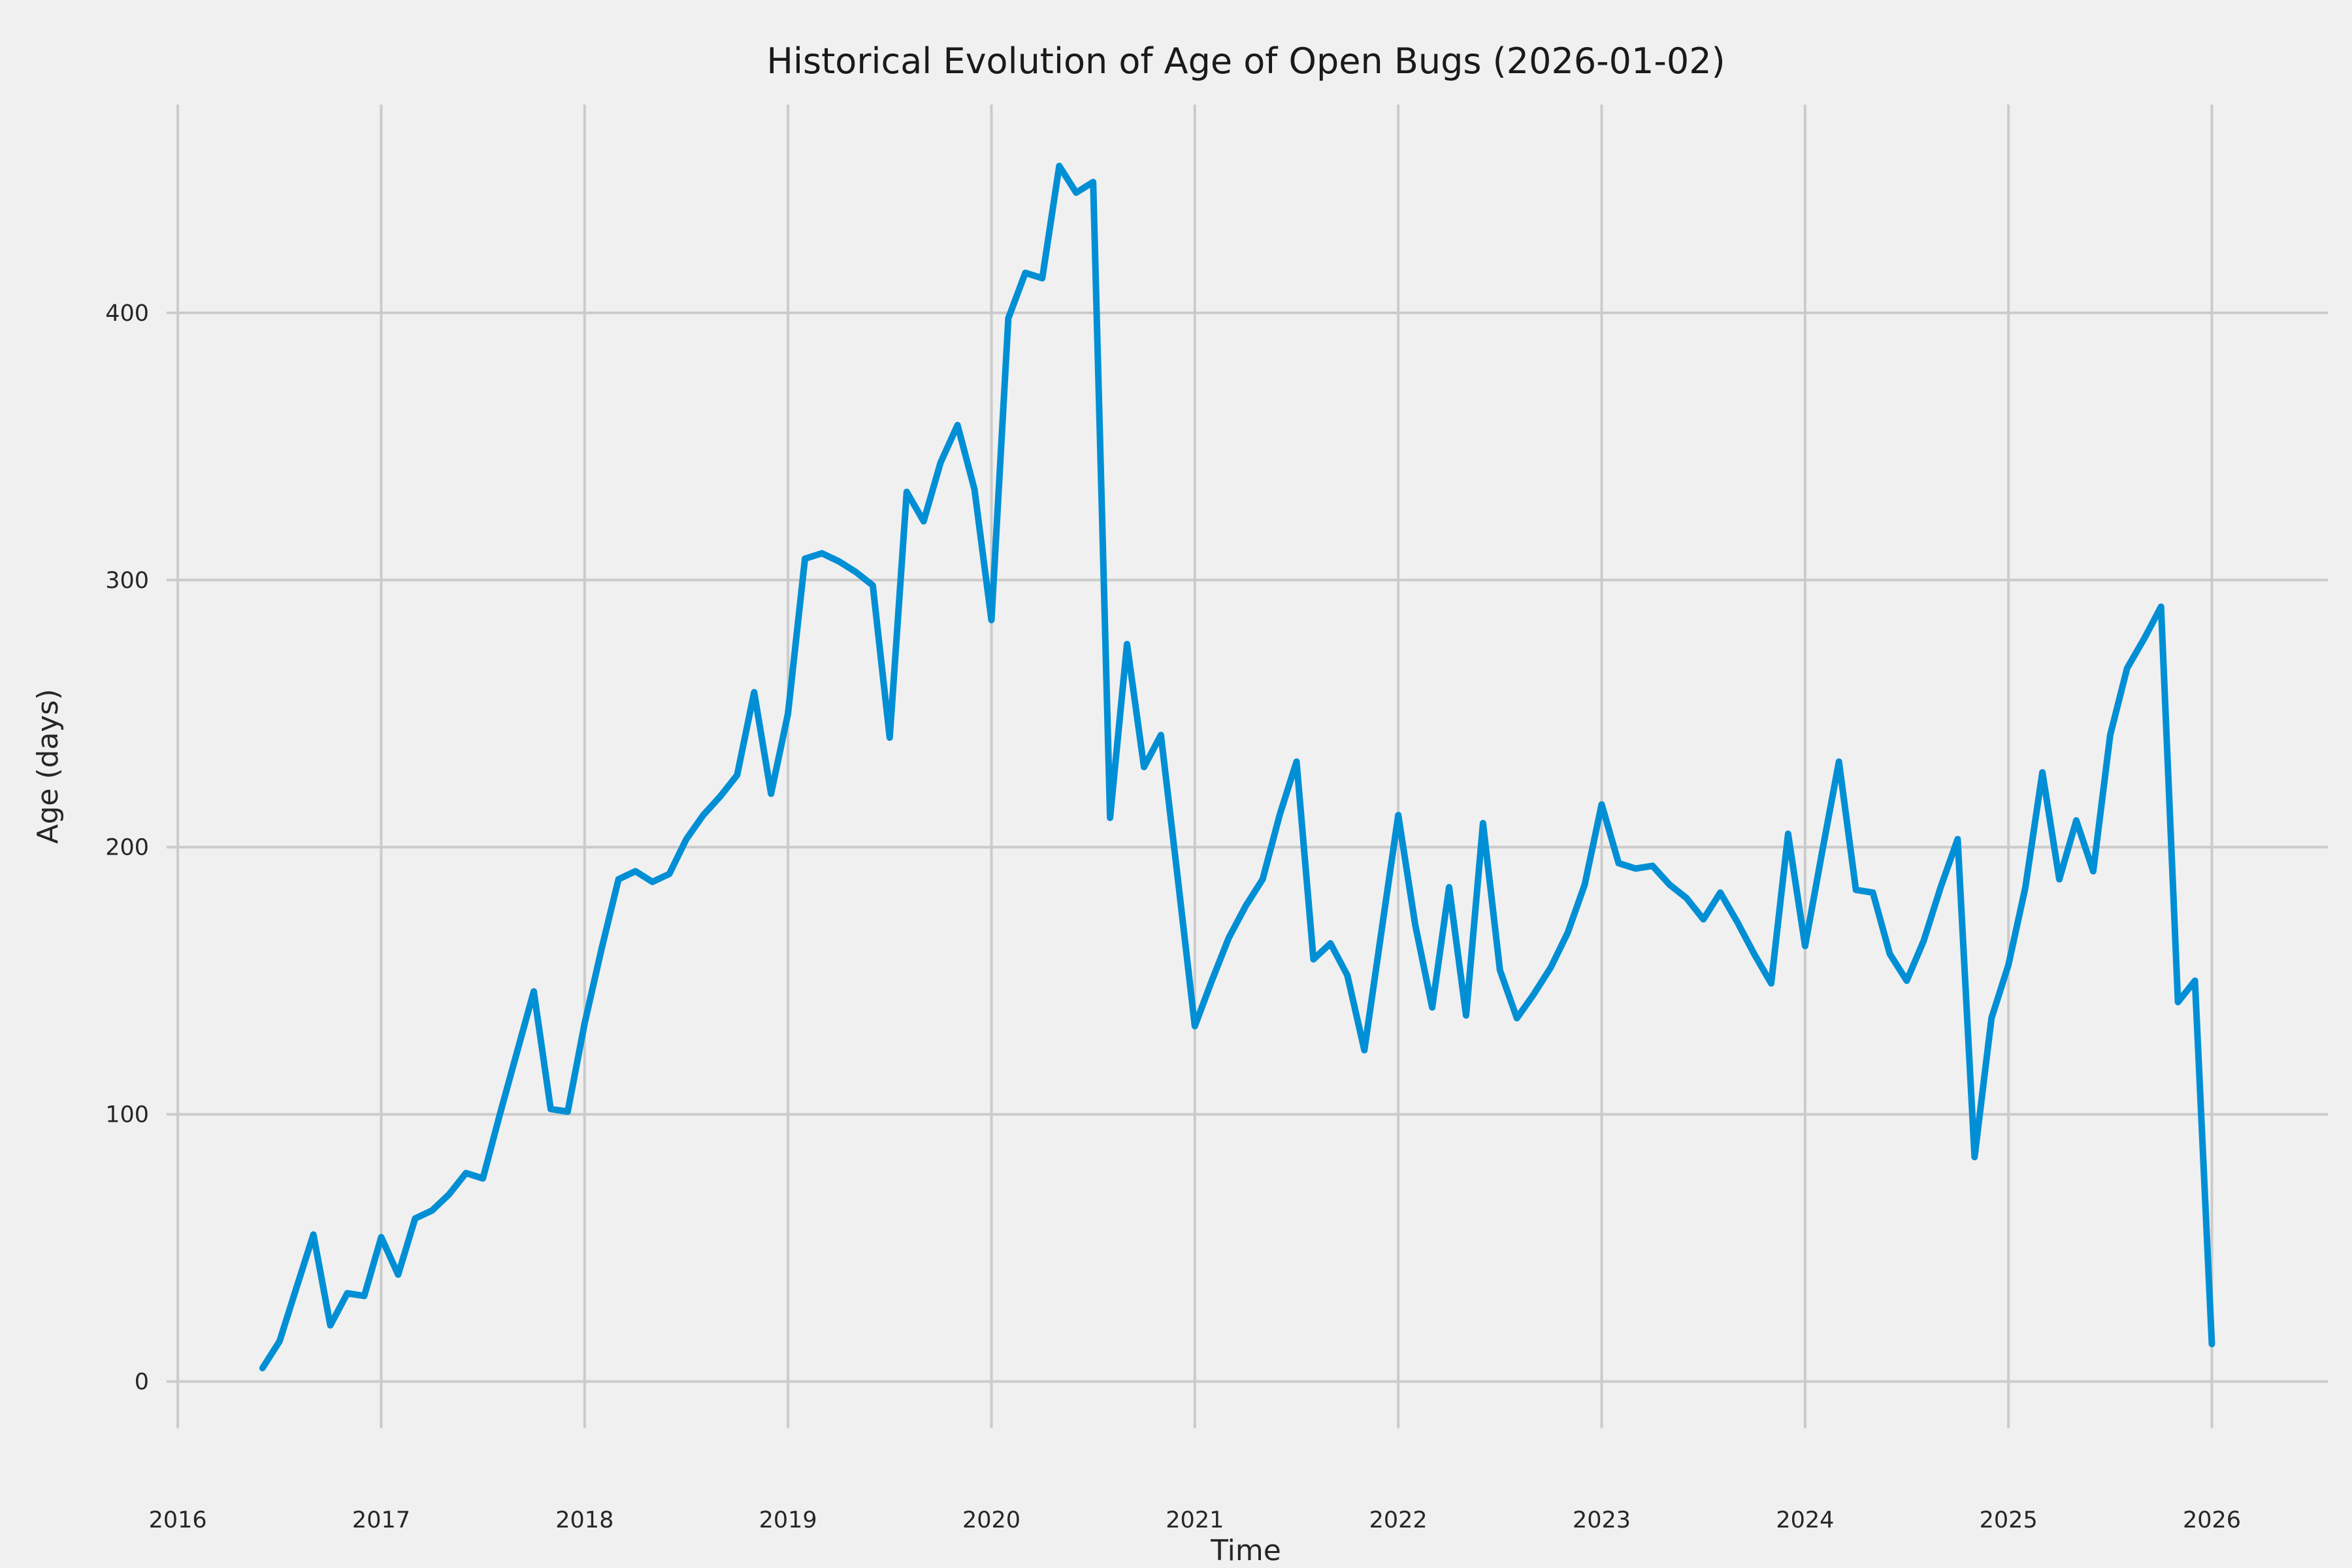 The image size is (2352, 1568). Describe the element at coordinates (991, 1520) in the screenshot. I see `x-tick-label-2020: 2020` at that location.